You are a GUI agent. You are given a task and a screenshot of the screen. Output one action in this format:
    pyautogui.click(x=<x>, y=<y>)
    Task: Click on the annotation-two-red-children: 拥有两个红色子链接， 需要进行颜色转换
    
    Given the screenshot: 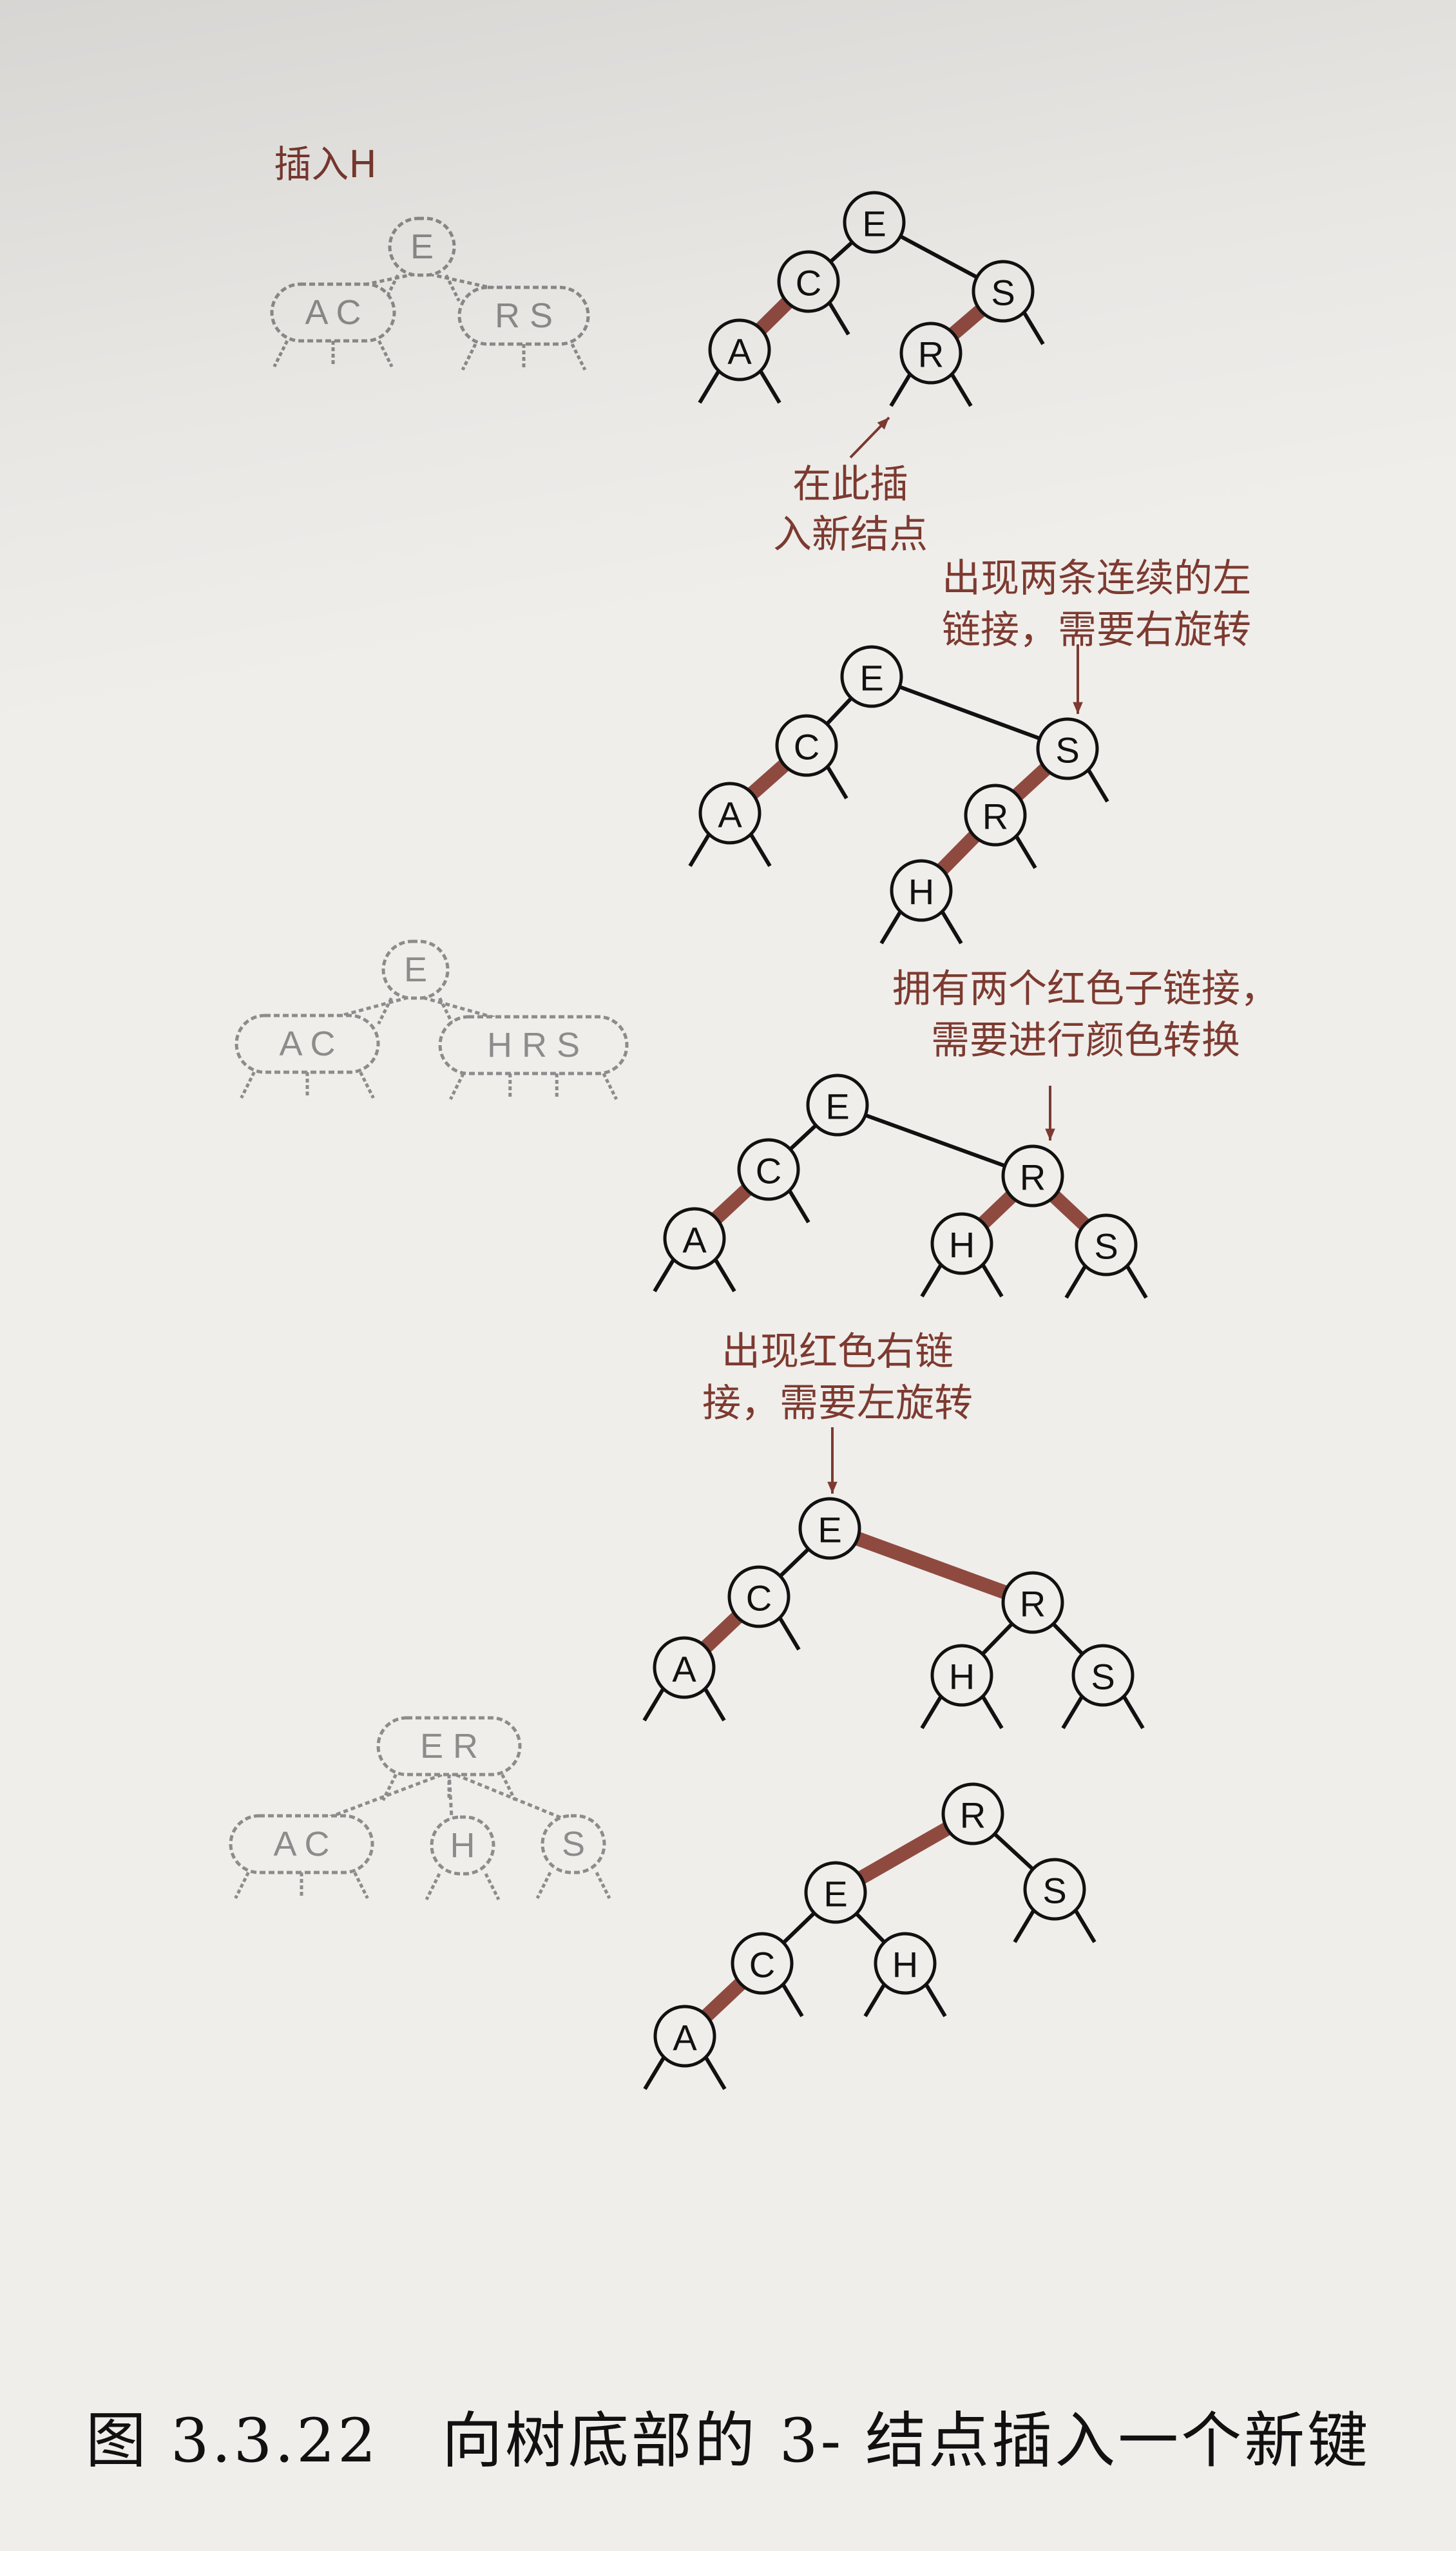 What is the action you would take?
    pyautogui.click(x=1085, y=1054)
    